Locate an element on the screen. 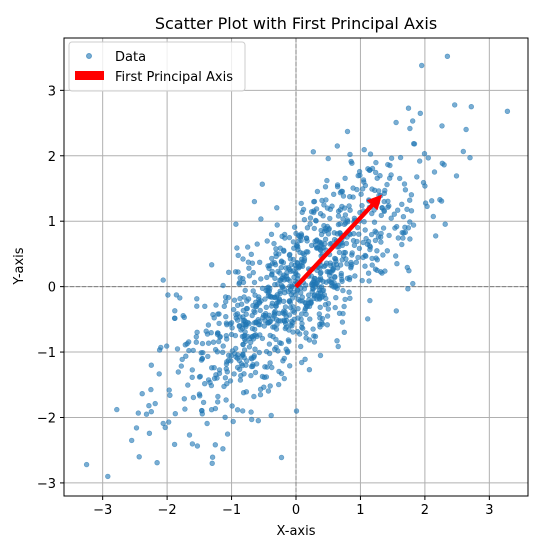  legend-label-arrow: First Principal Axis is located at coordinates (174, 77).